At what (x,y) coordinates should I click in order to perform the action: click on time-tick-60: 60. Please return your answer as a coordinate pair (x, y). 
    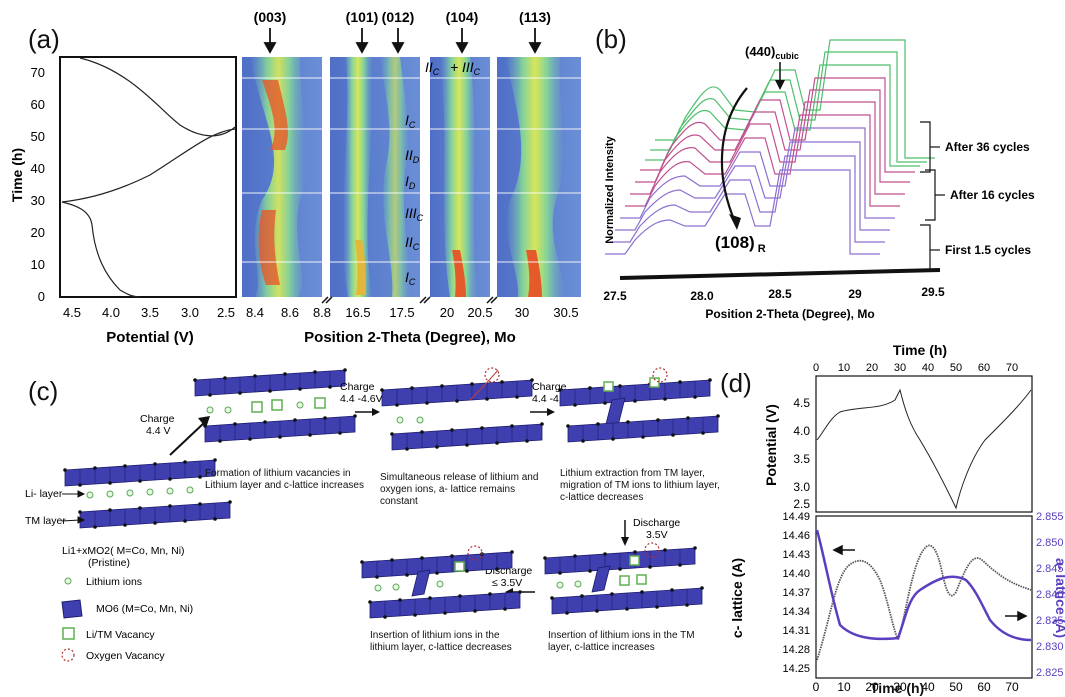
    Looking at the image, I should click on (38, 104).